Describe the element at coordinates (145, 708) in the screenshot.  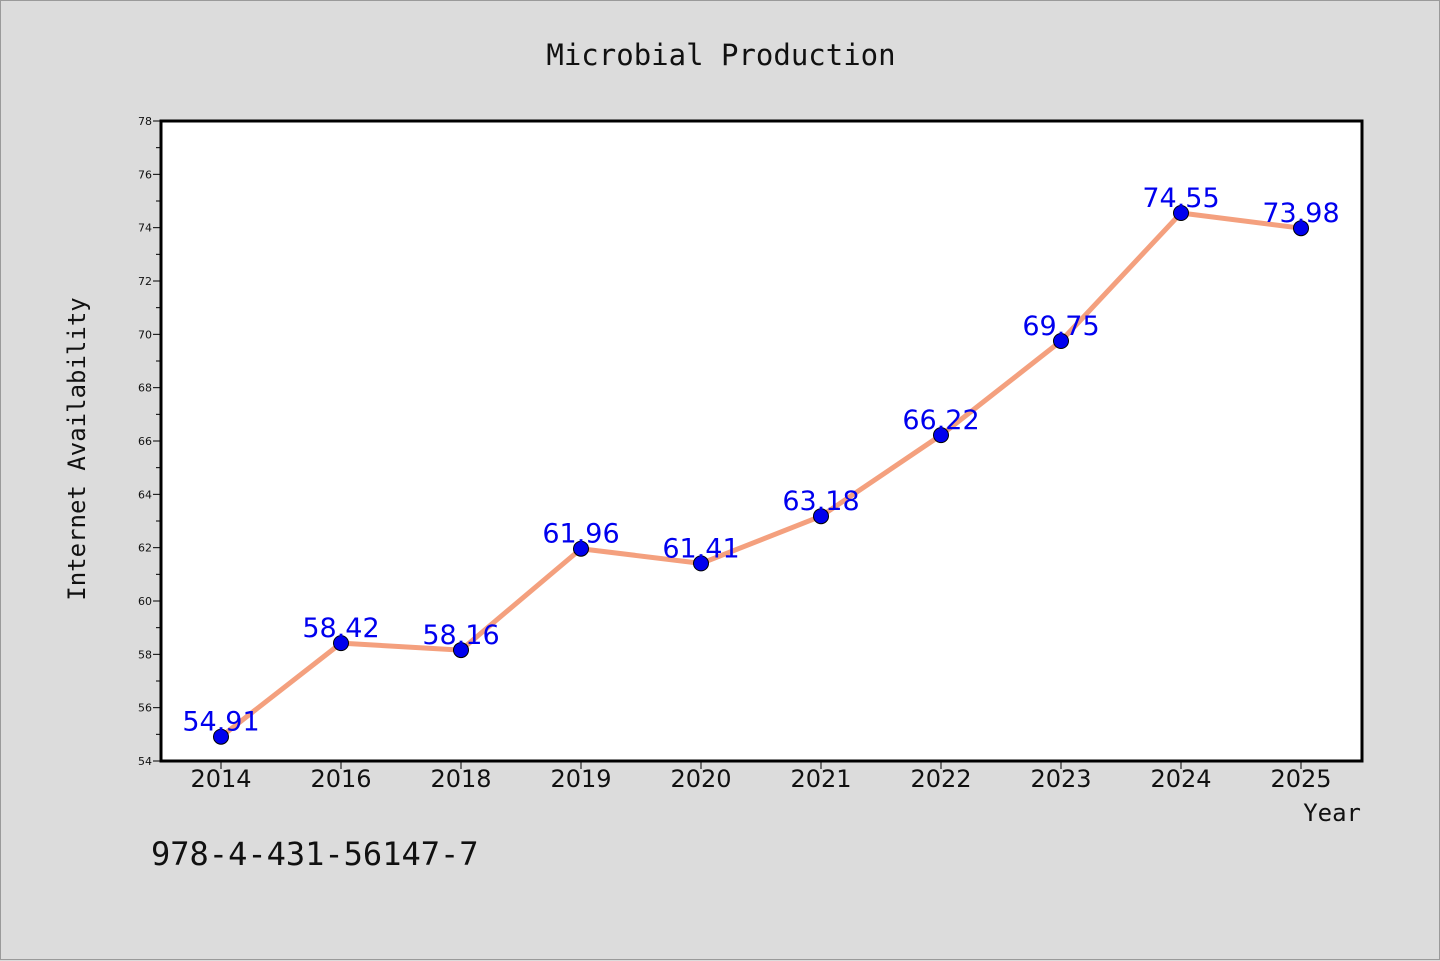
I see `y-tick-label: 56` at that location.